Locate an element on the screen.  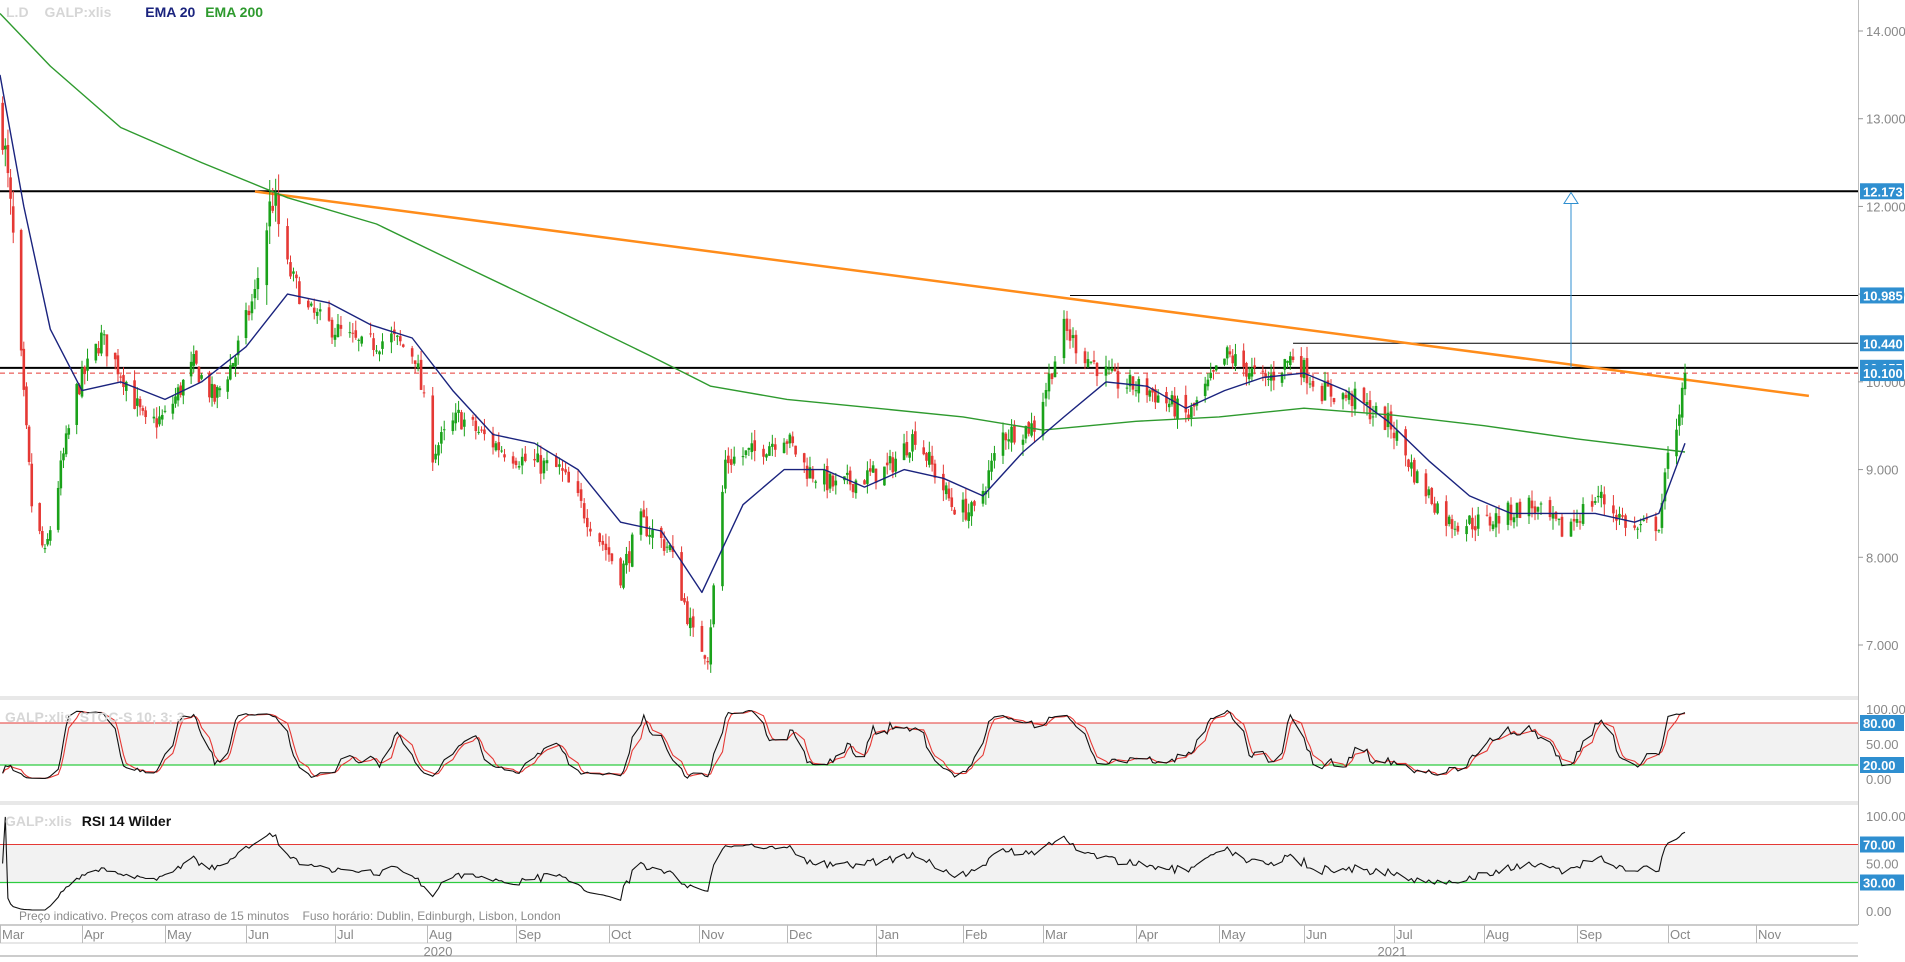
month-label-jan: Jan is located at coordinates (888, 934).